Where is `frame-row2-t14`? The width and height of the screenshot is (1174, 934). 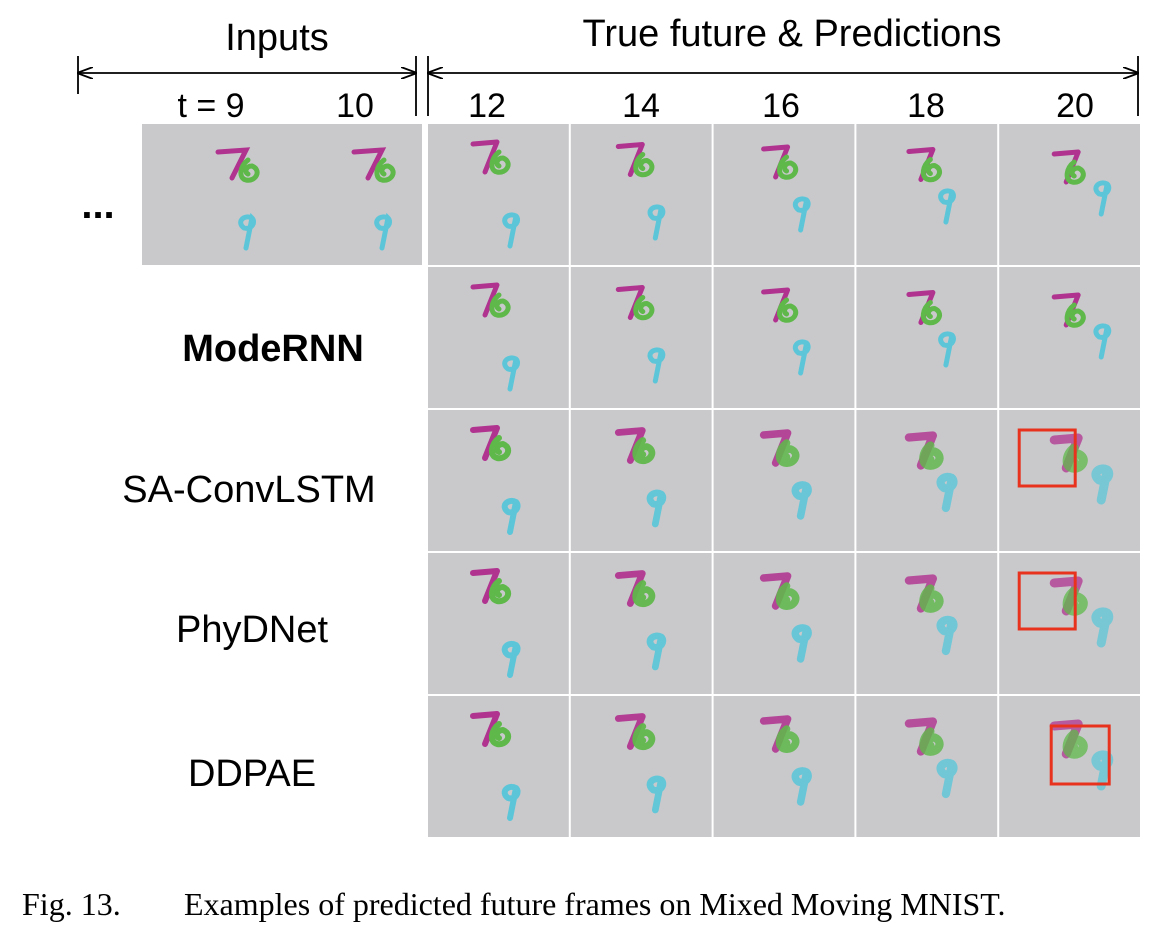 frame-row2-t14 is located at coordinates (641, 480).